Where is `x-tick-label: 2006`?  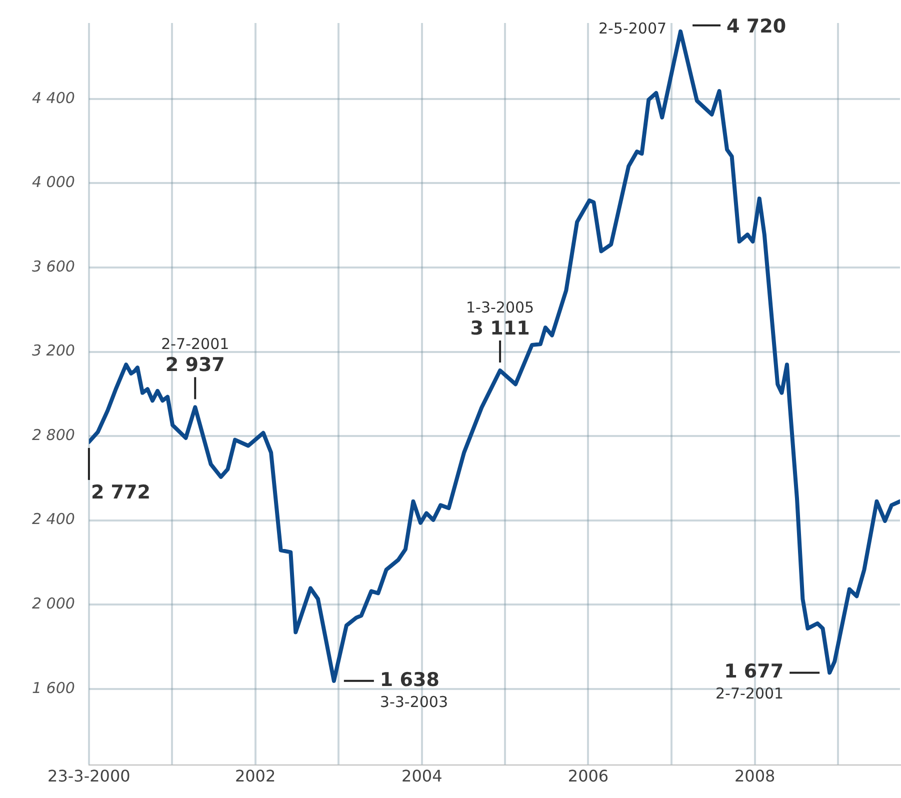 x-tick-label: 2006 is located at coordinates (588, 776).